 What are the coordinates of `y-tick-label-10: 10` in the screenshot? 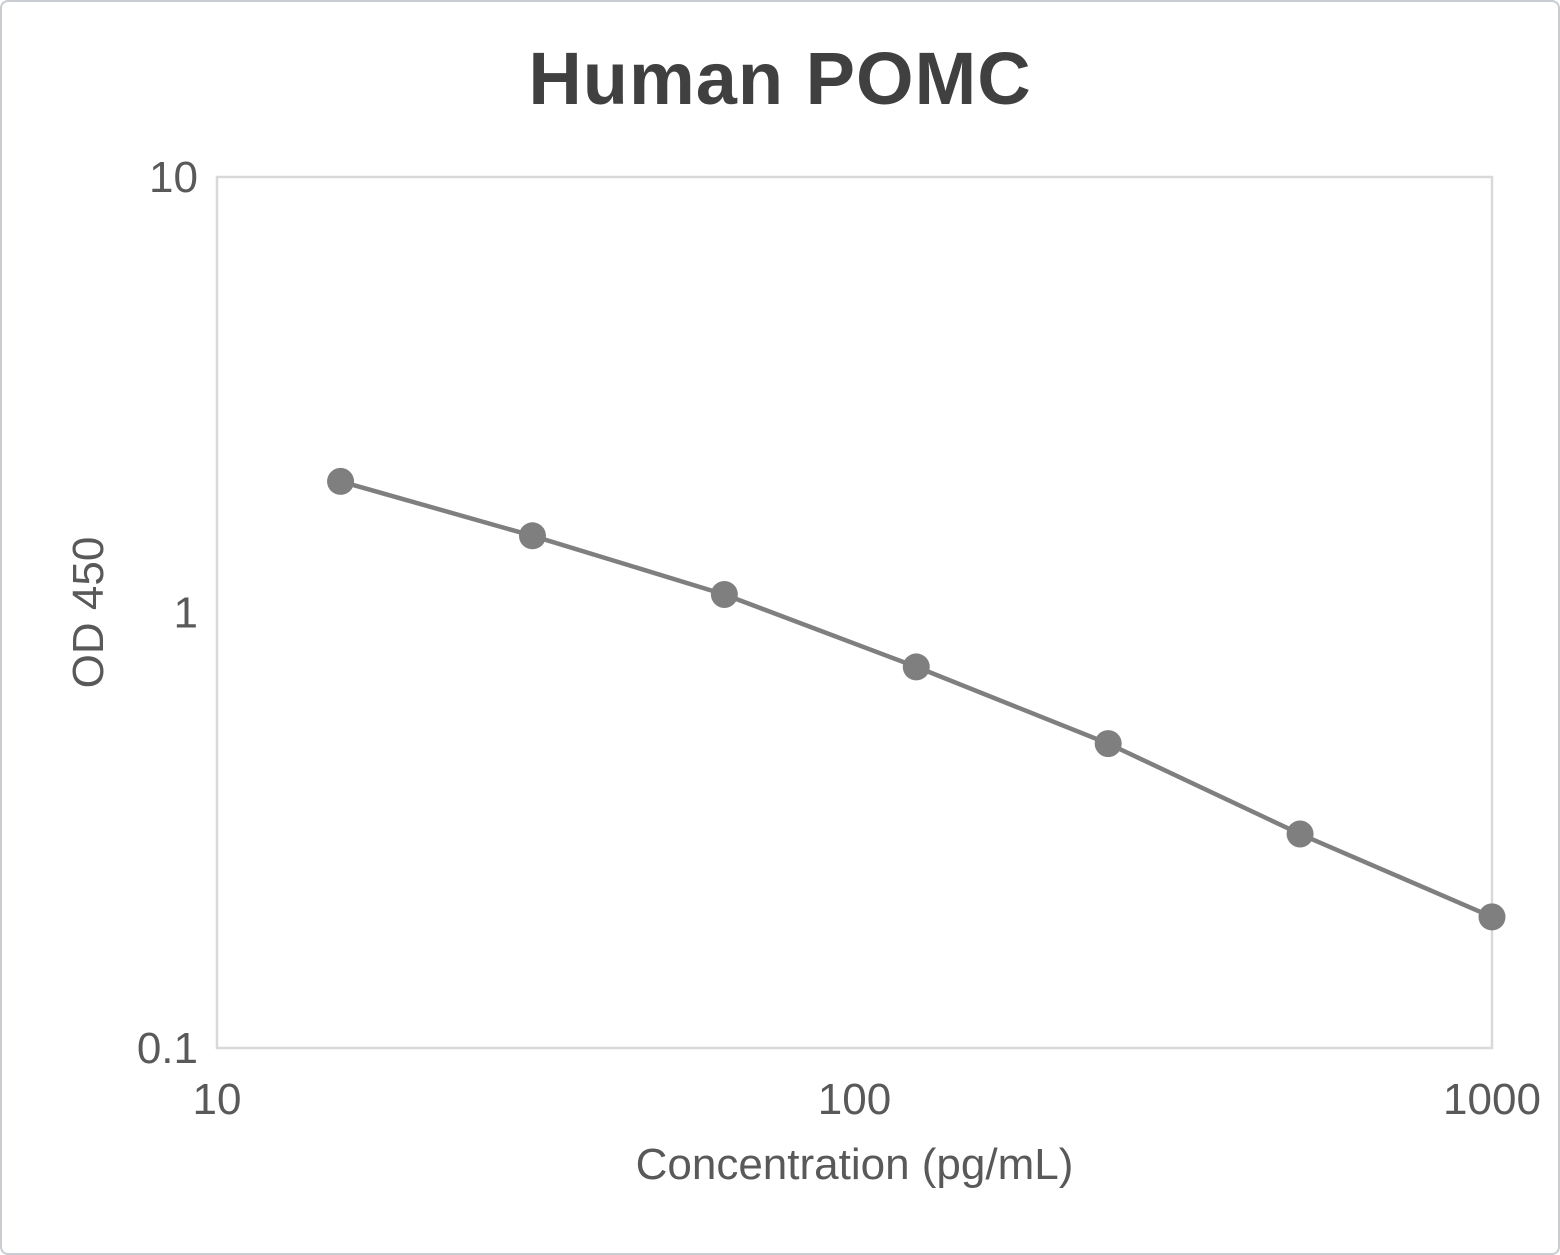 It's located at (173, 177).